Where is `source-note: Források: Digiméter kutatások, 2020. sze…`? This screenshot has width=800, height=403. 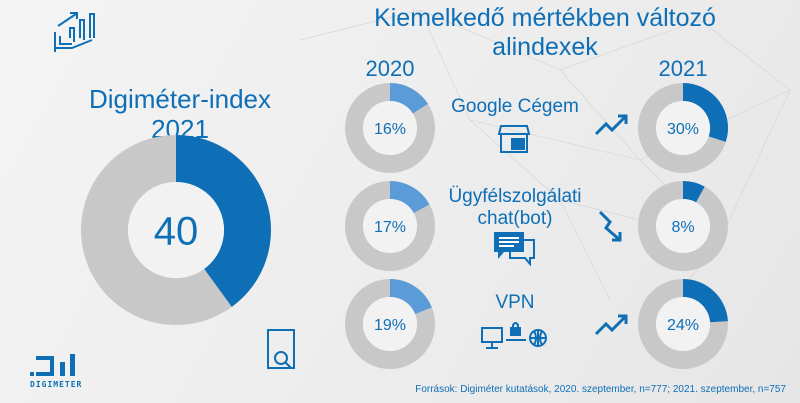
source-note: Források: Digiméter kutatások, 2020. sze… is located at coordinates (600, 389).